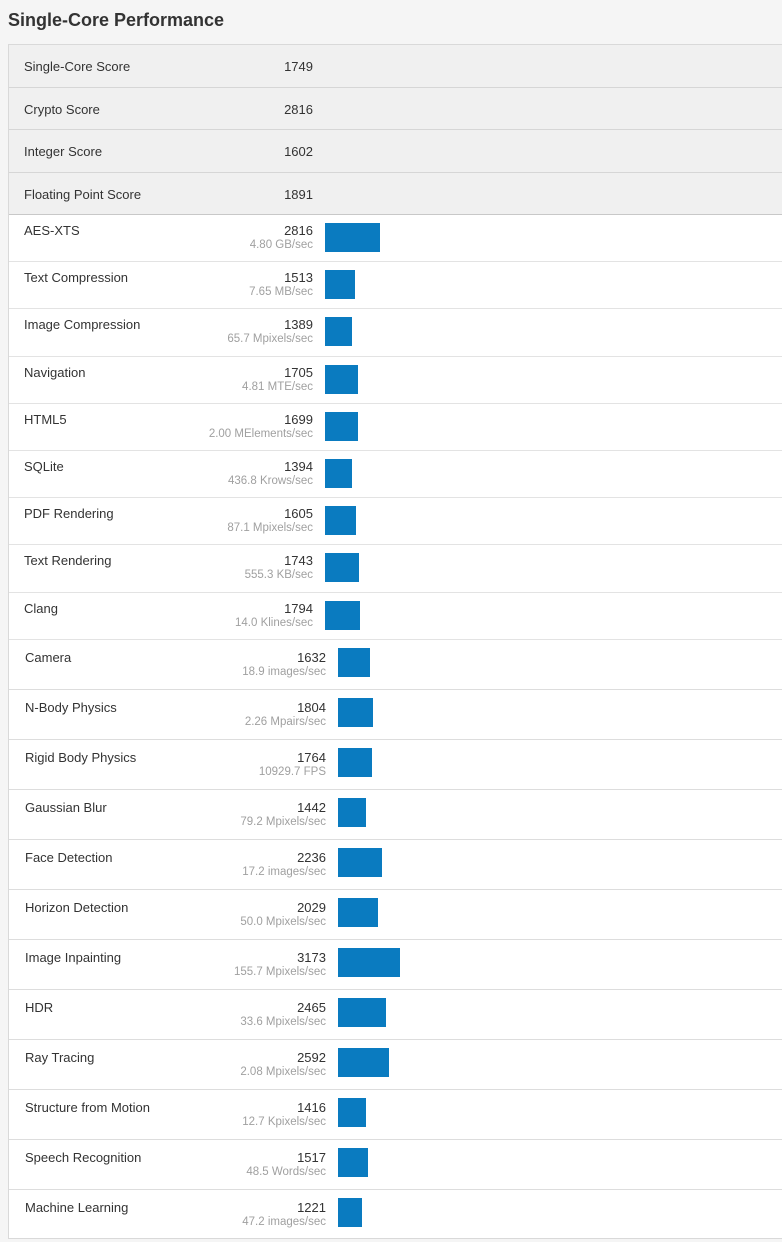 Image resolution: width=782 pixels, height=1242 pixels. I want to click on benchmark-rate: 79.2 Mpixels/sec, so click(283, 821).